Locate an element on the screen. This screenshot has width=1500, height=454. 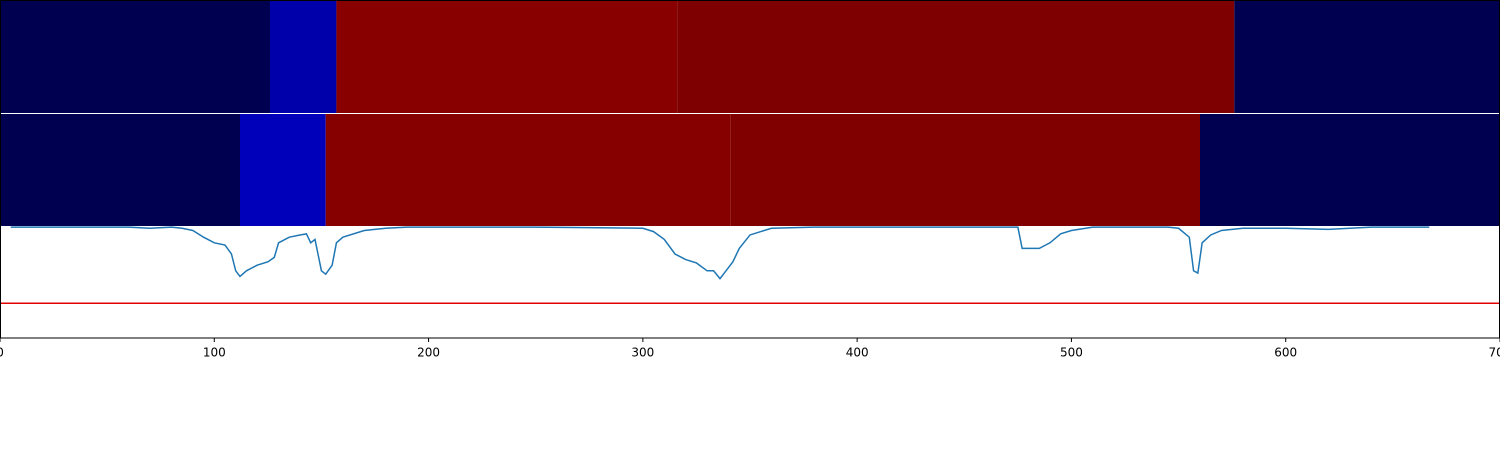
x-tick-label: 400 is located at coordinates (857, 353).